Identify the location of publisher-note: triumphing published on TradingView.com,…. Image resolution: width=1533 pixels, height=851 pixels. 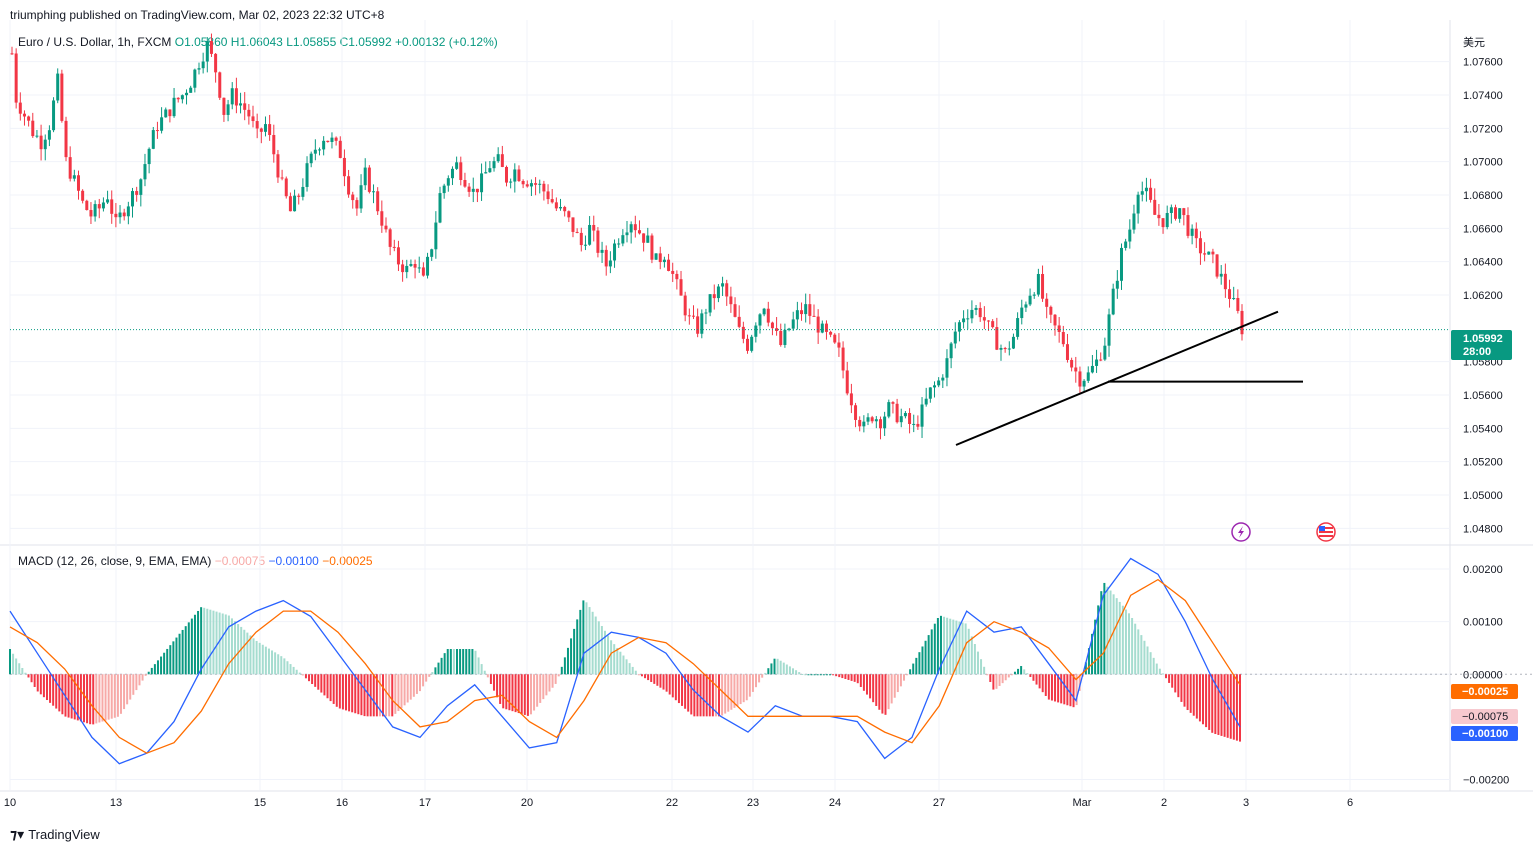
(197, 15).